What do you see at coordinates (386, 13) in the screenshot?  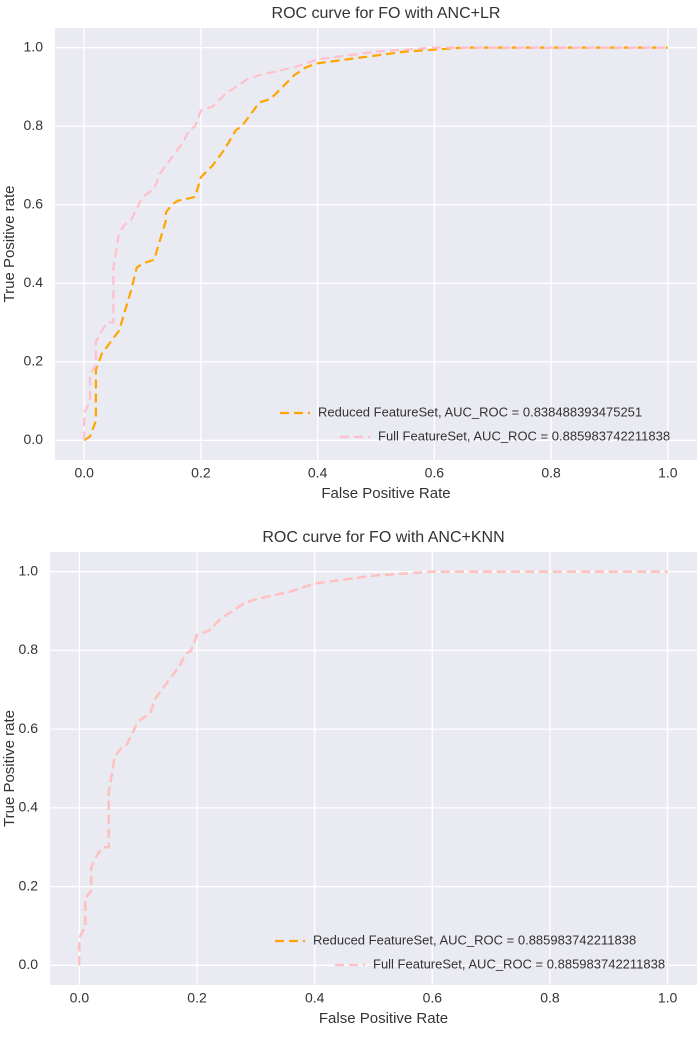 I see `chart-title: ROC curve for FO with ANC+LR` at bounding box center [386, 13].